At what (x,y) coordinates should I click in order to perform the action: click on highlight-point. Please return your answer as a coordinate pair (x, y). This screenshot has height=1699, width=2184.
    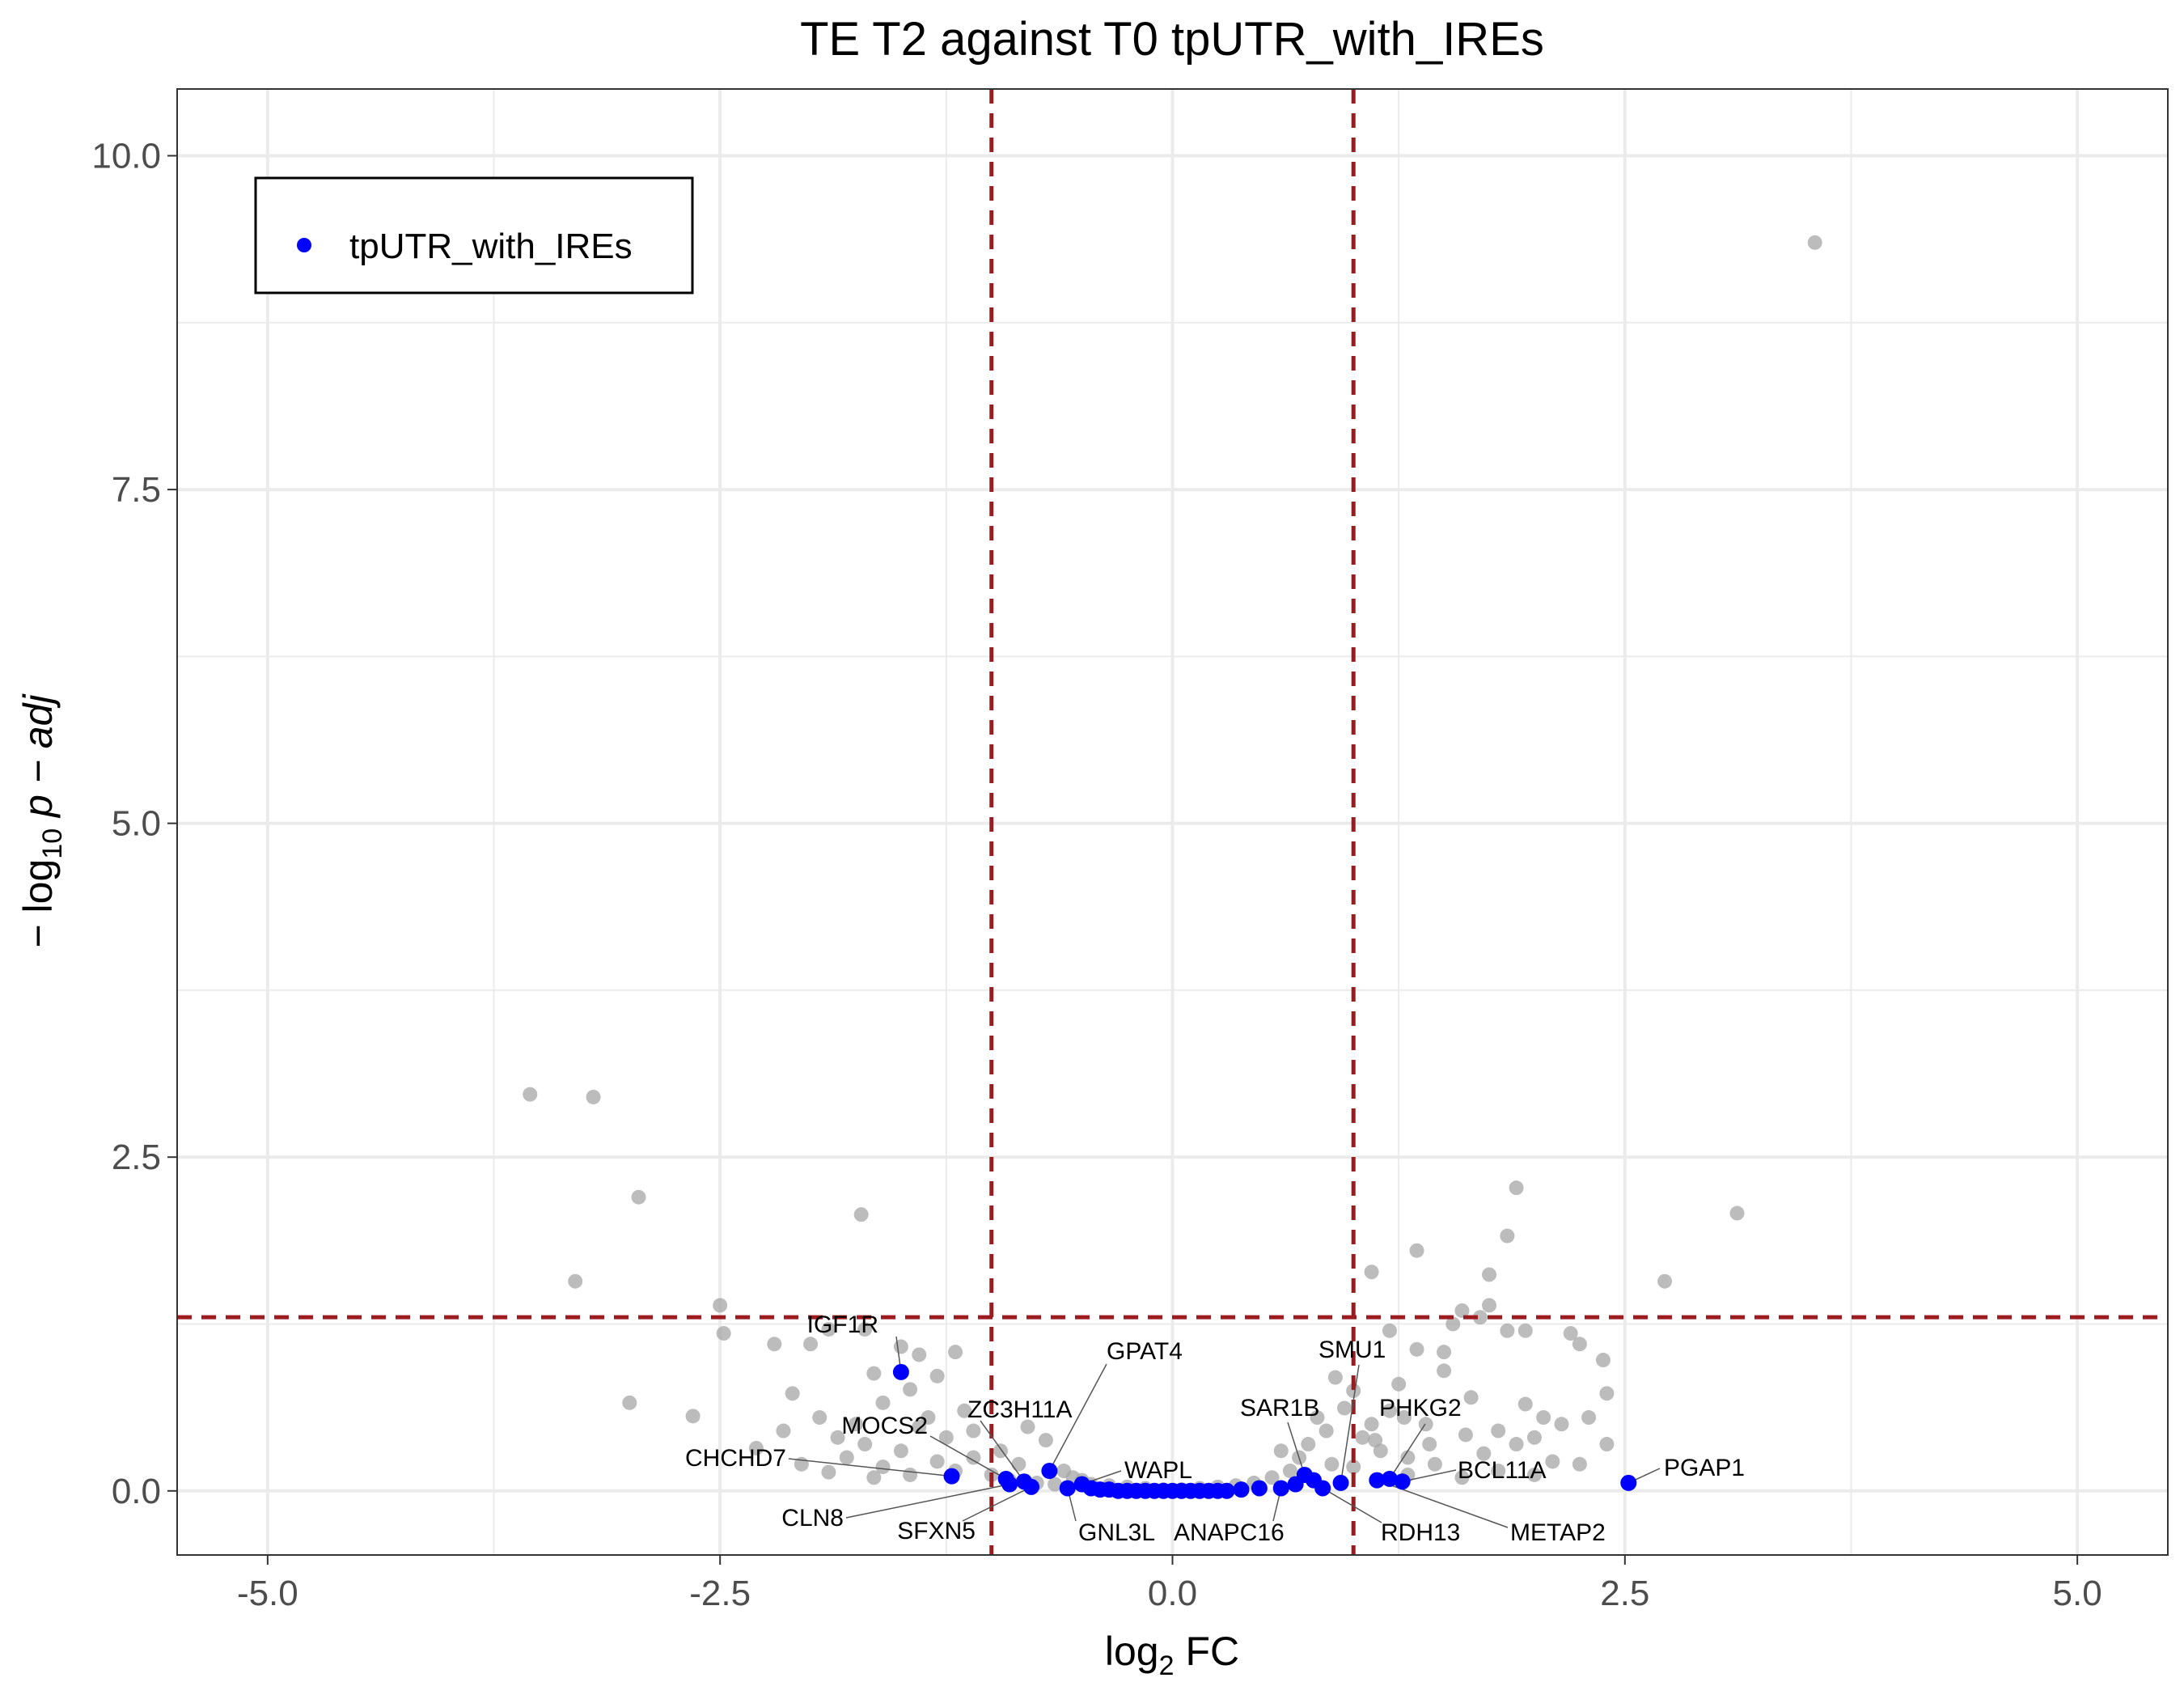
    Looking at the image, I should click on (1241, 1489).